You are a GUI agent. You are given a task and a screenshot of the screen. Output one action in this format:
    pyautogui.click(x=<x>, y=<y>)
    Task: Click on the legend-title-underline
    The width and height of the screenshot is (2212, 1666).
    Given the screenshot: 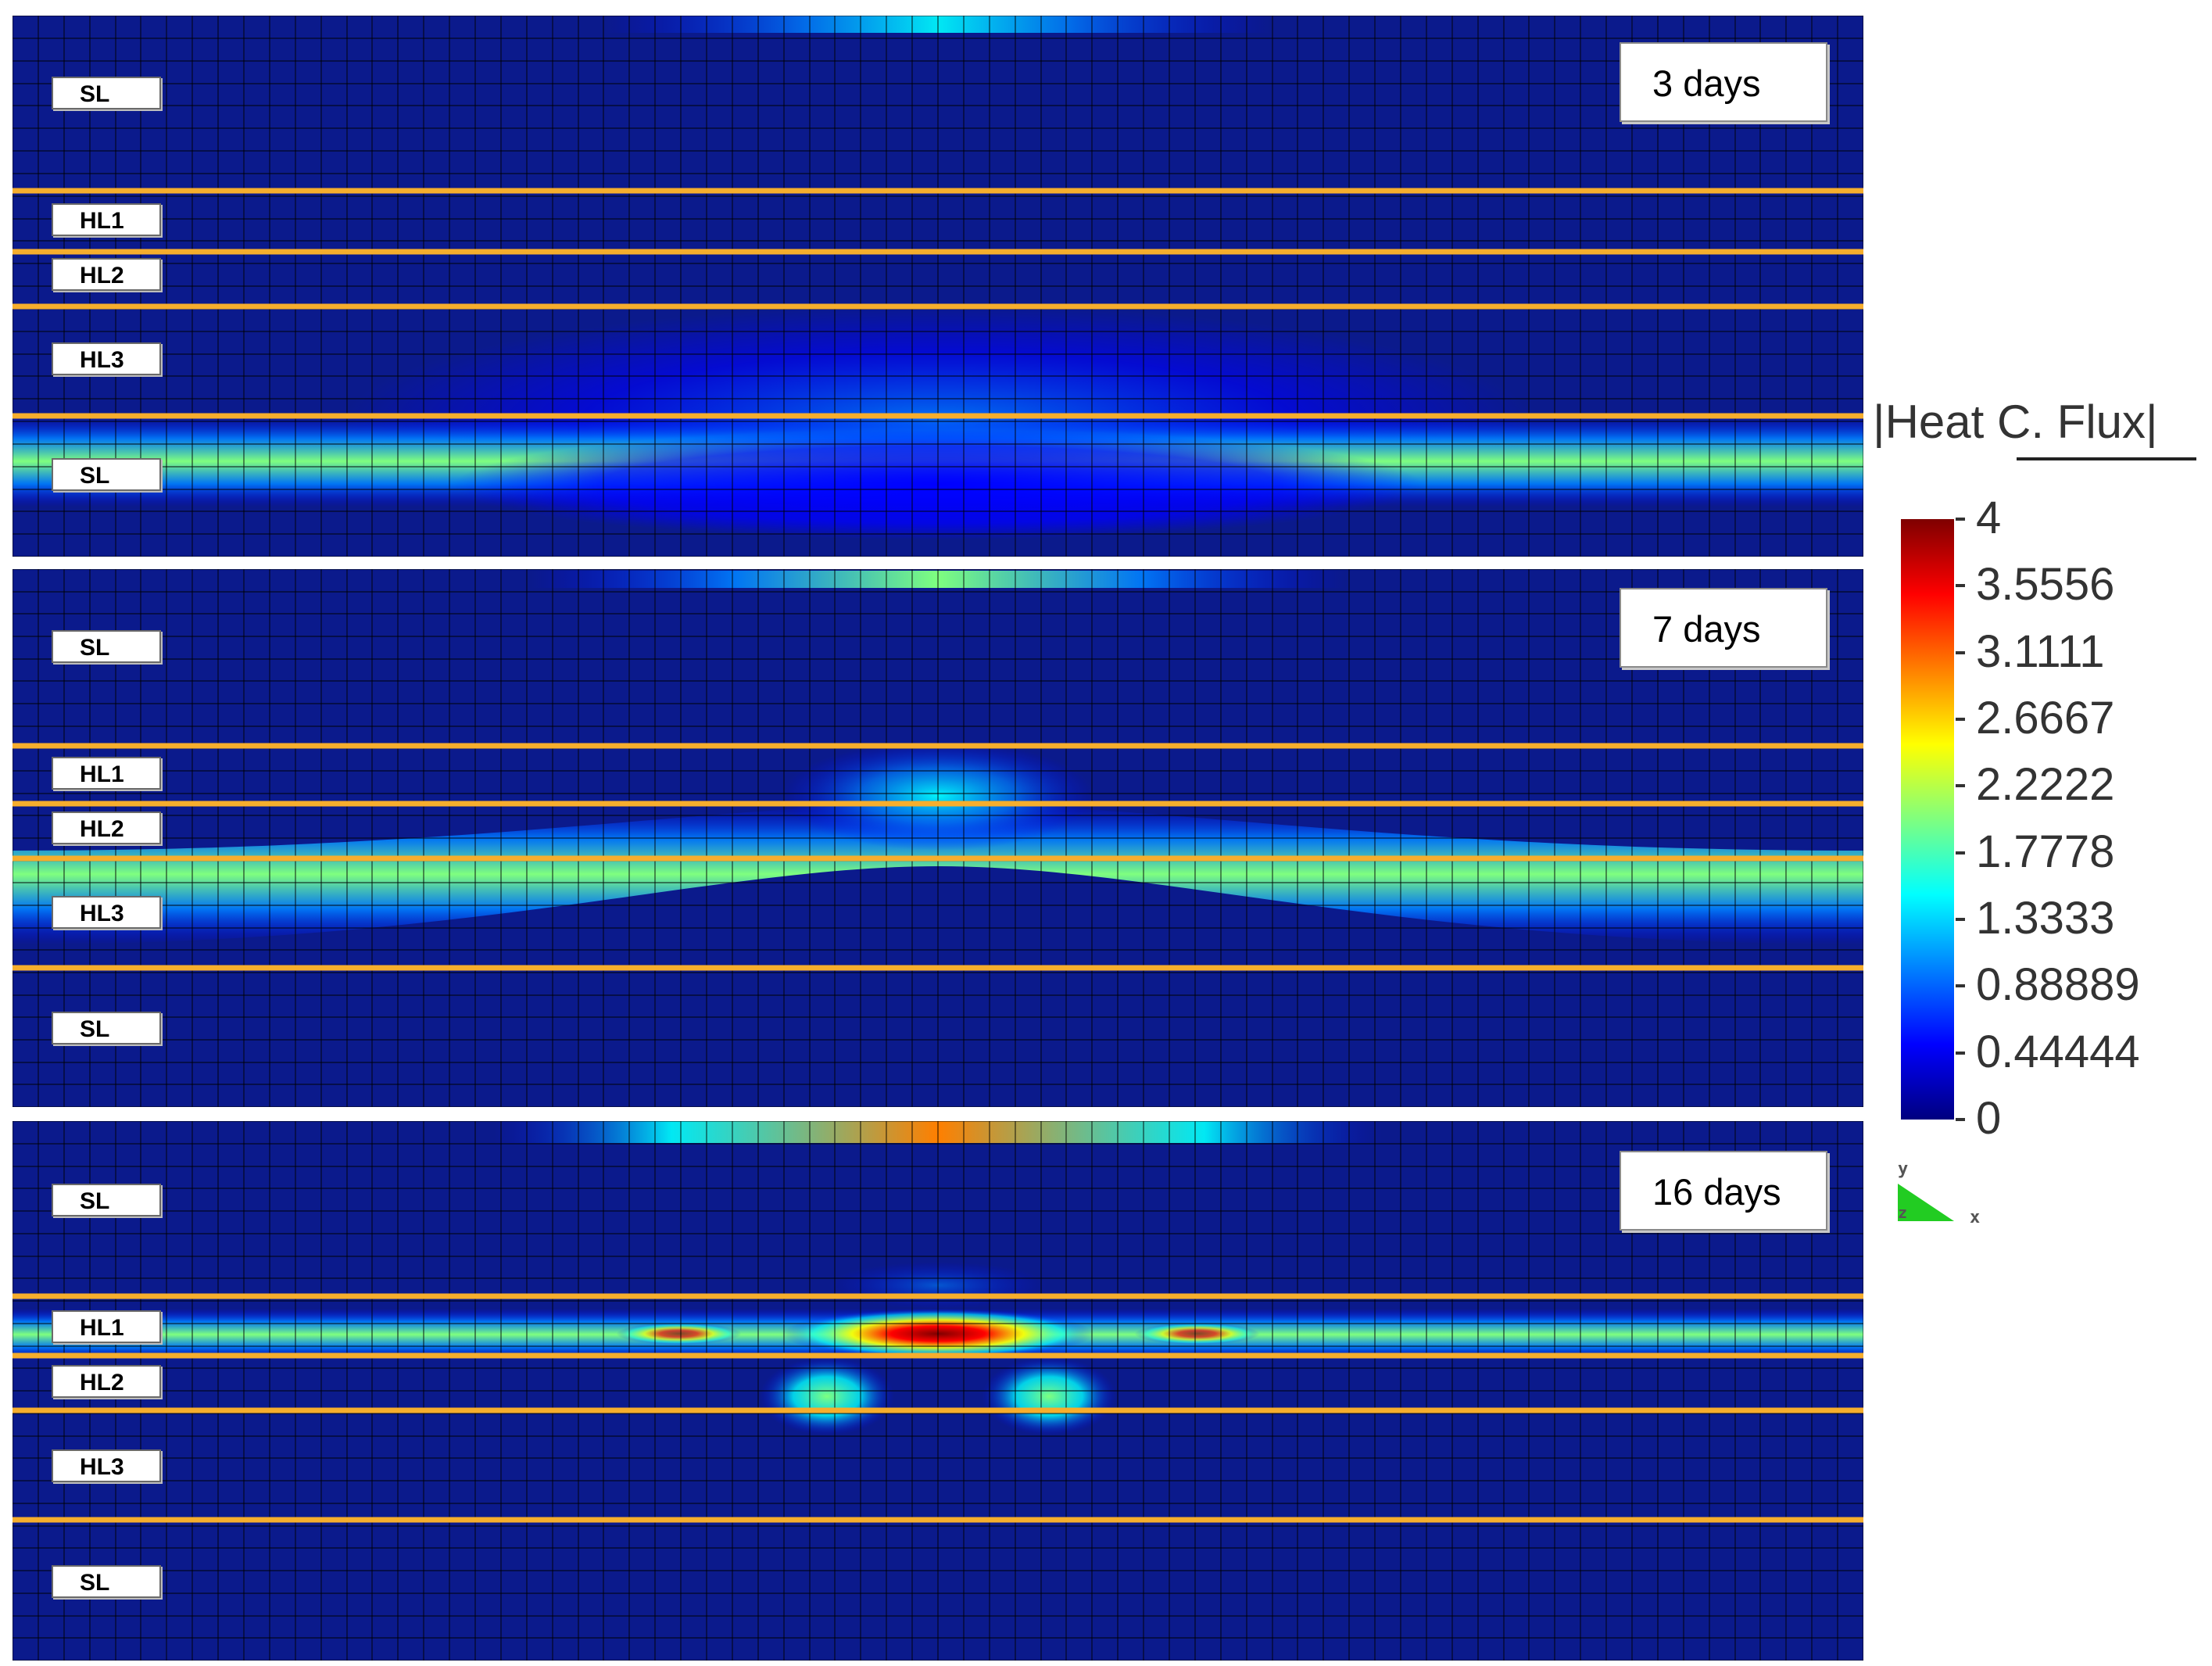 What is the action you would take?
    pyautogui.click(x=2106, y=458)
    